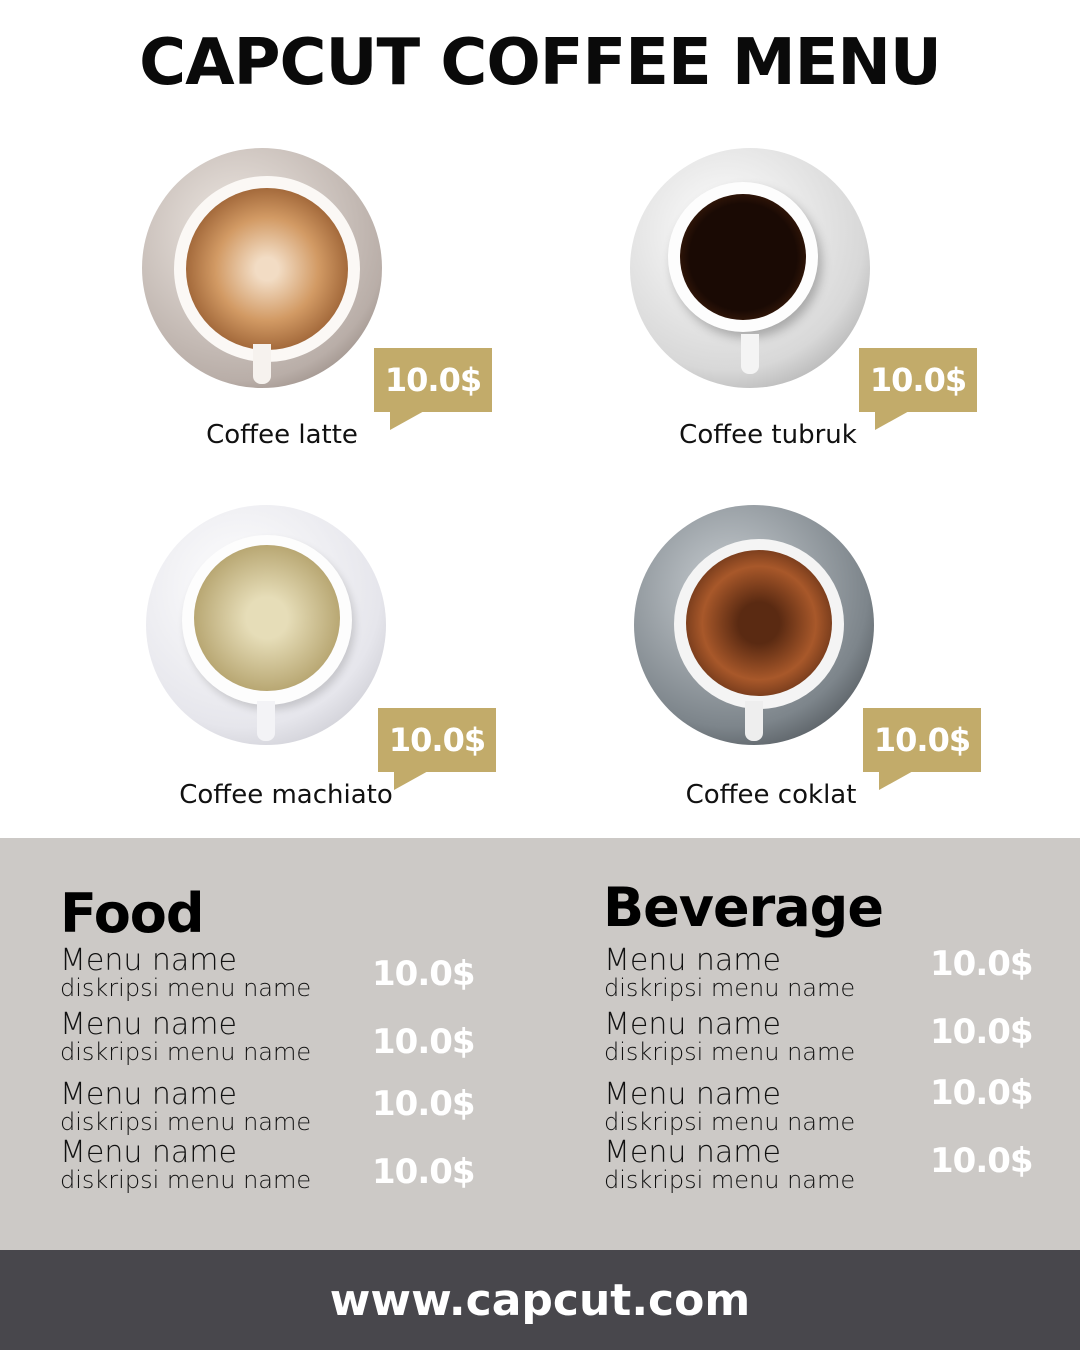  What do you see at coordinates (262, 268) in the screenshot?
I see `coffee-latte-image` at bounding box center [262, 268].